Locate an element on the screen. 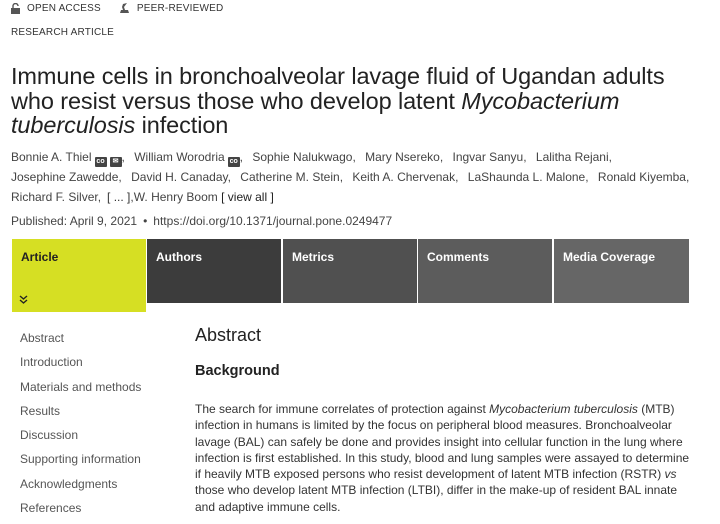 The image size is (720, 524). tab-label: Authors is located at coordinates (179, 257).